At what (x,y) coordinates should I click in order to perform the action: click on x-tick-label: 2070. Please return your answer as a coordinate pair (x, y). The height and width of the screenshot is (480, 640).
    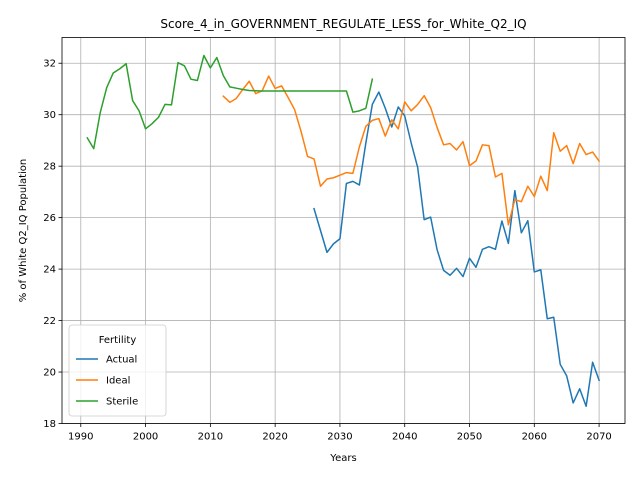
    Looking at the image, I should click on (598, 437).